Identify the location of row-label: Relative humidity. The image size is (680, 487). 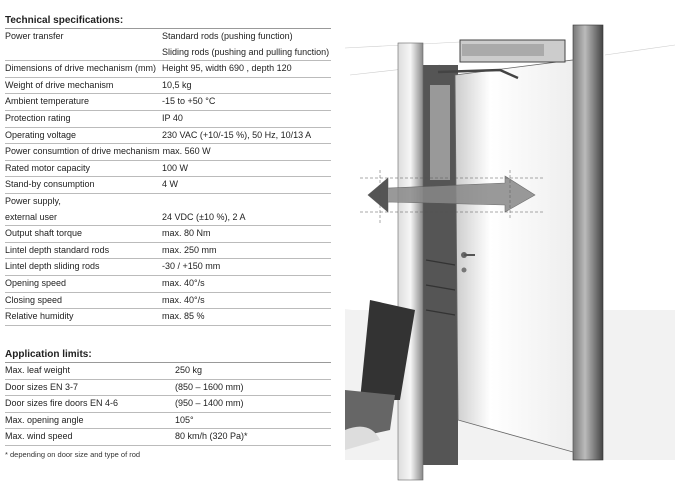
(39, 316).